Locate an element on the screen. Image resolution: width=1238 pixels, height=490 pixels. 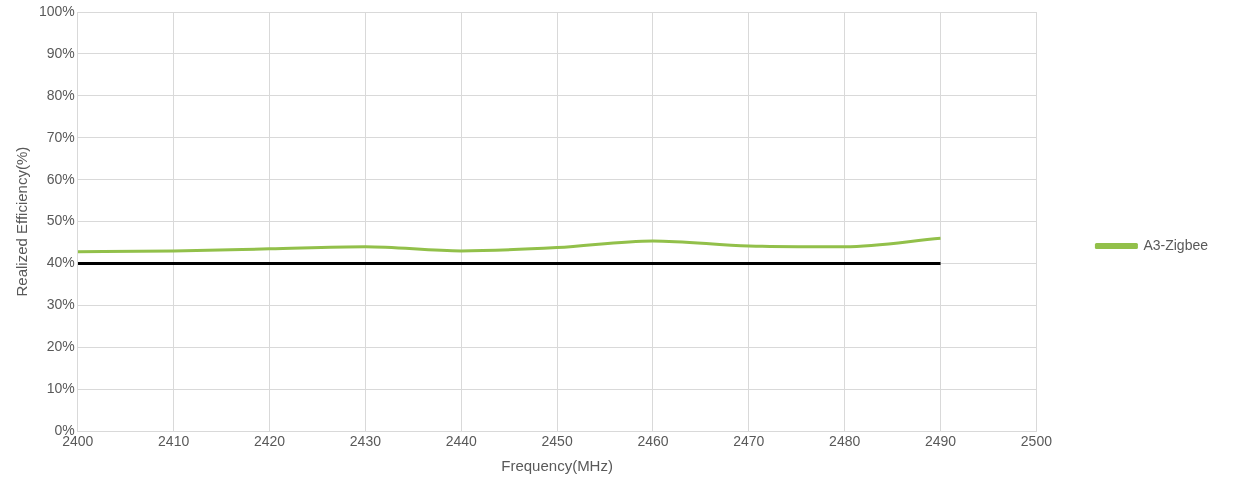
x-tick-label: 2490 is located at coordinates (940, 441).